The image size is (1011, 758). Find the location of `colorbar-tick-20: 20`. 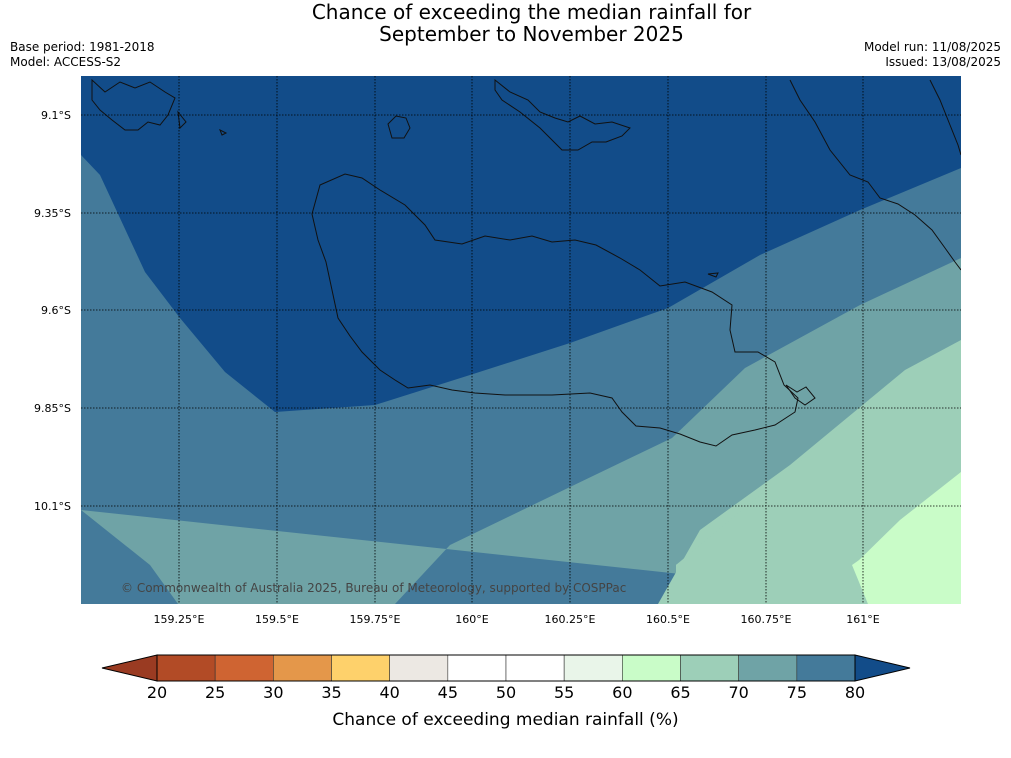

colorbar-tick-20: 20 is located at coordinates (157, 692).